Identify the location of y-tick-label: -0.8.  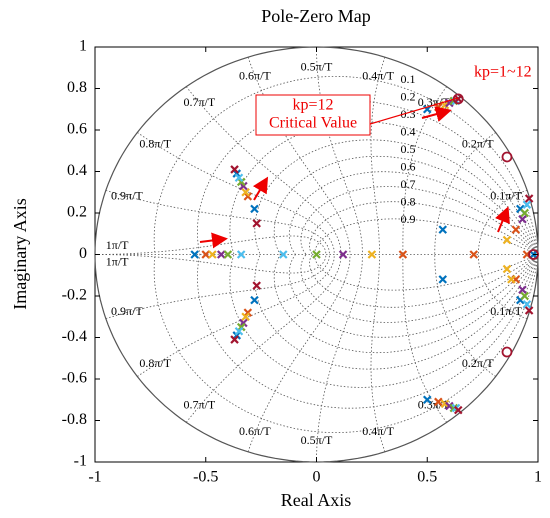
(74, 419).